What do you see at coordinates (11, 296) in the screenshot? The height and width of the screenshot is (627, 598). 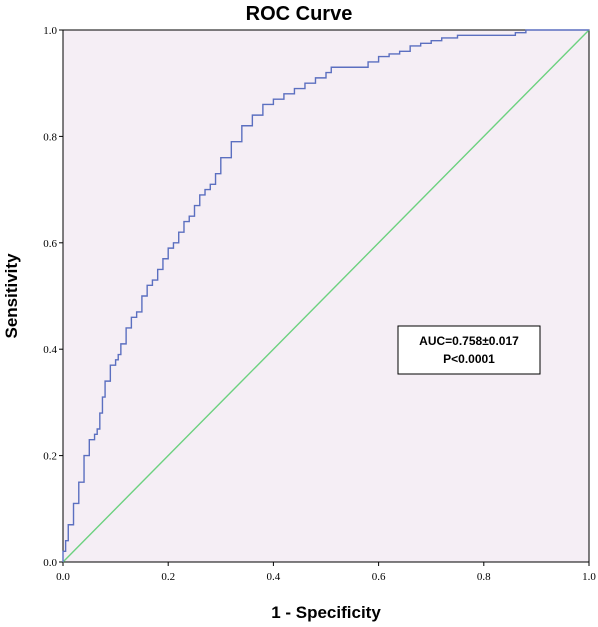 I see `y-axis-label: Sensitivity` at bounding box center [11, 296].